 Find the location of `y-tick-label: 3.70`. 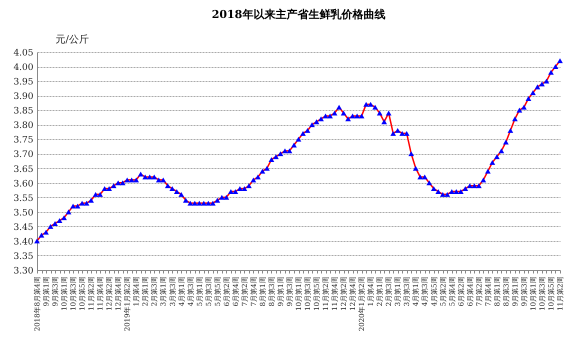

y-tick-label: 3.70 is located at coordinates (23, 155).